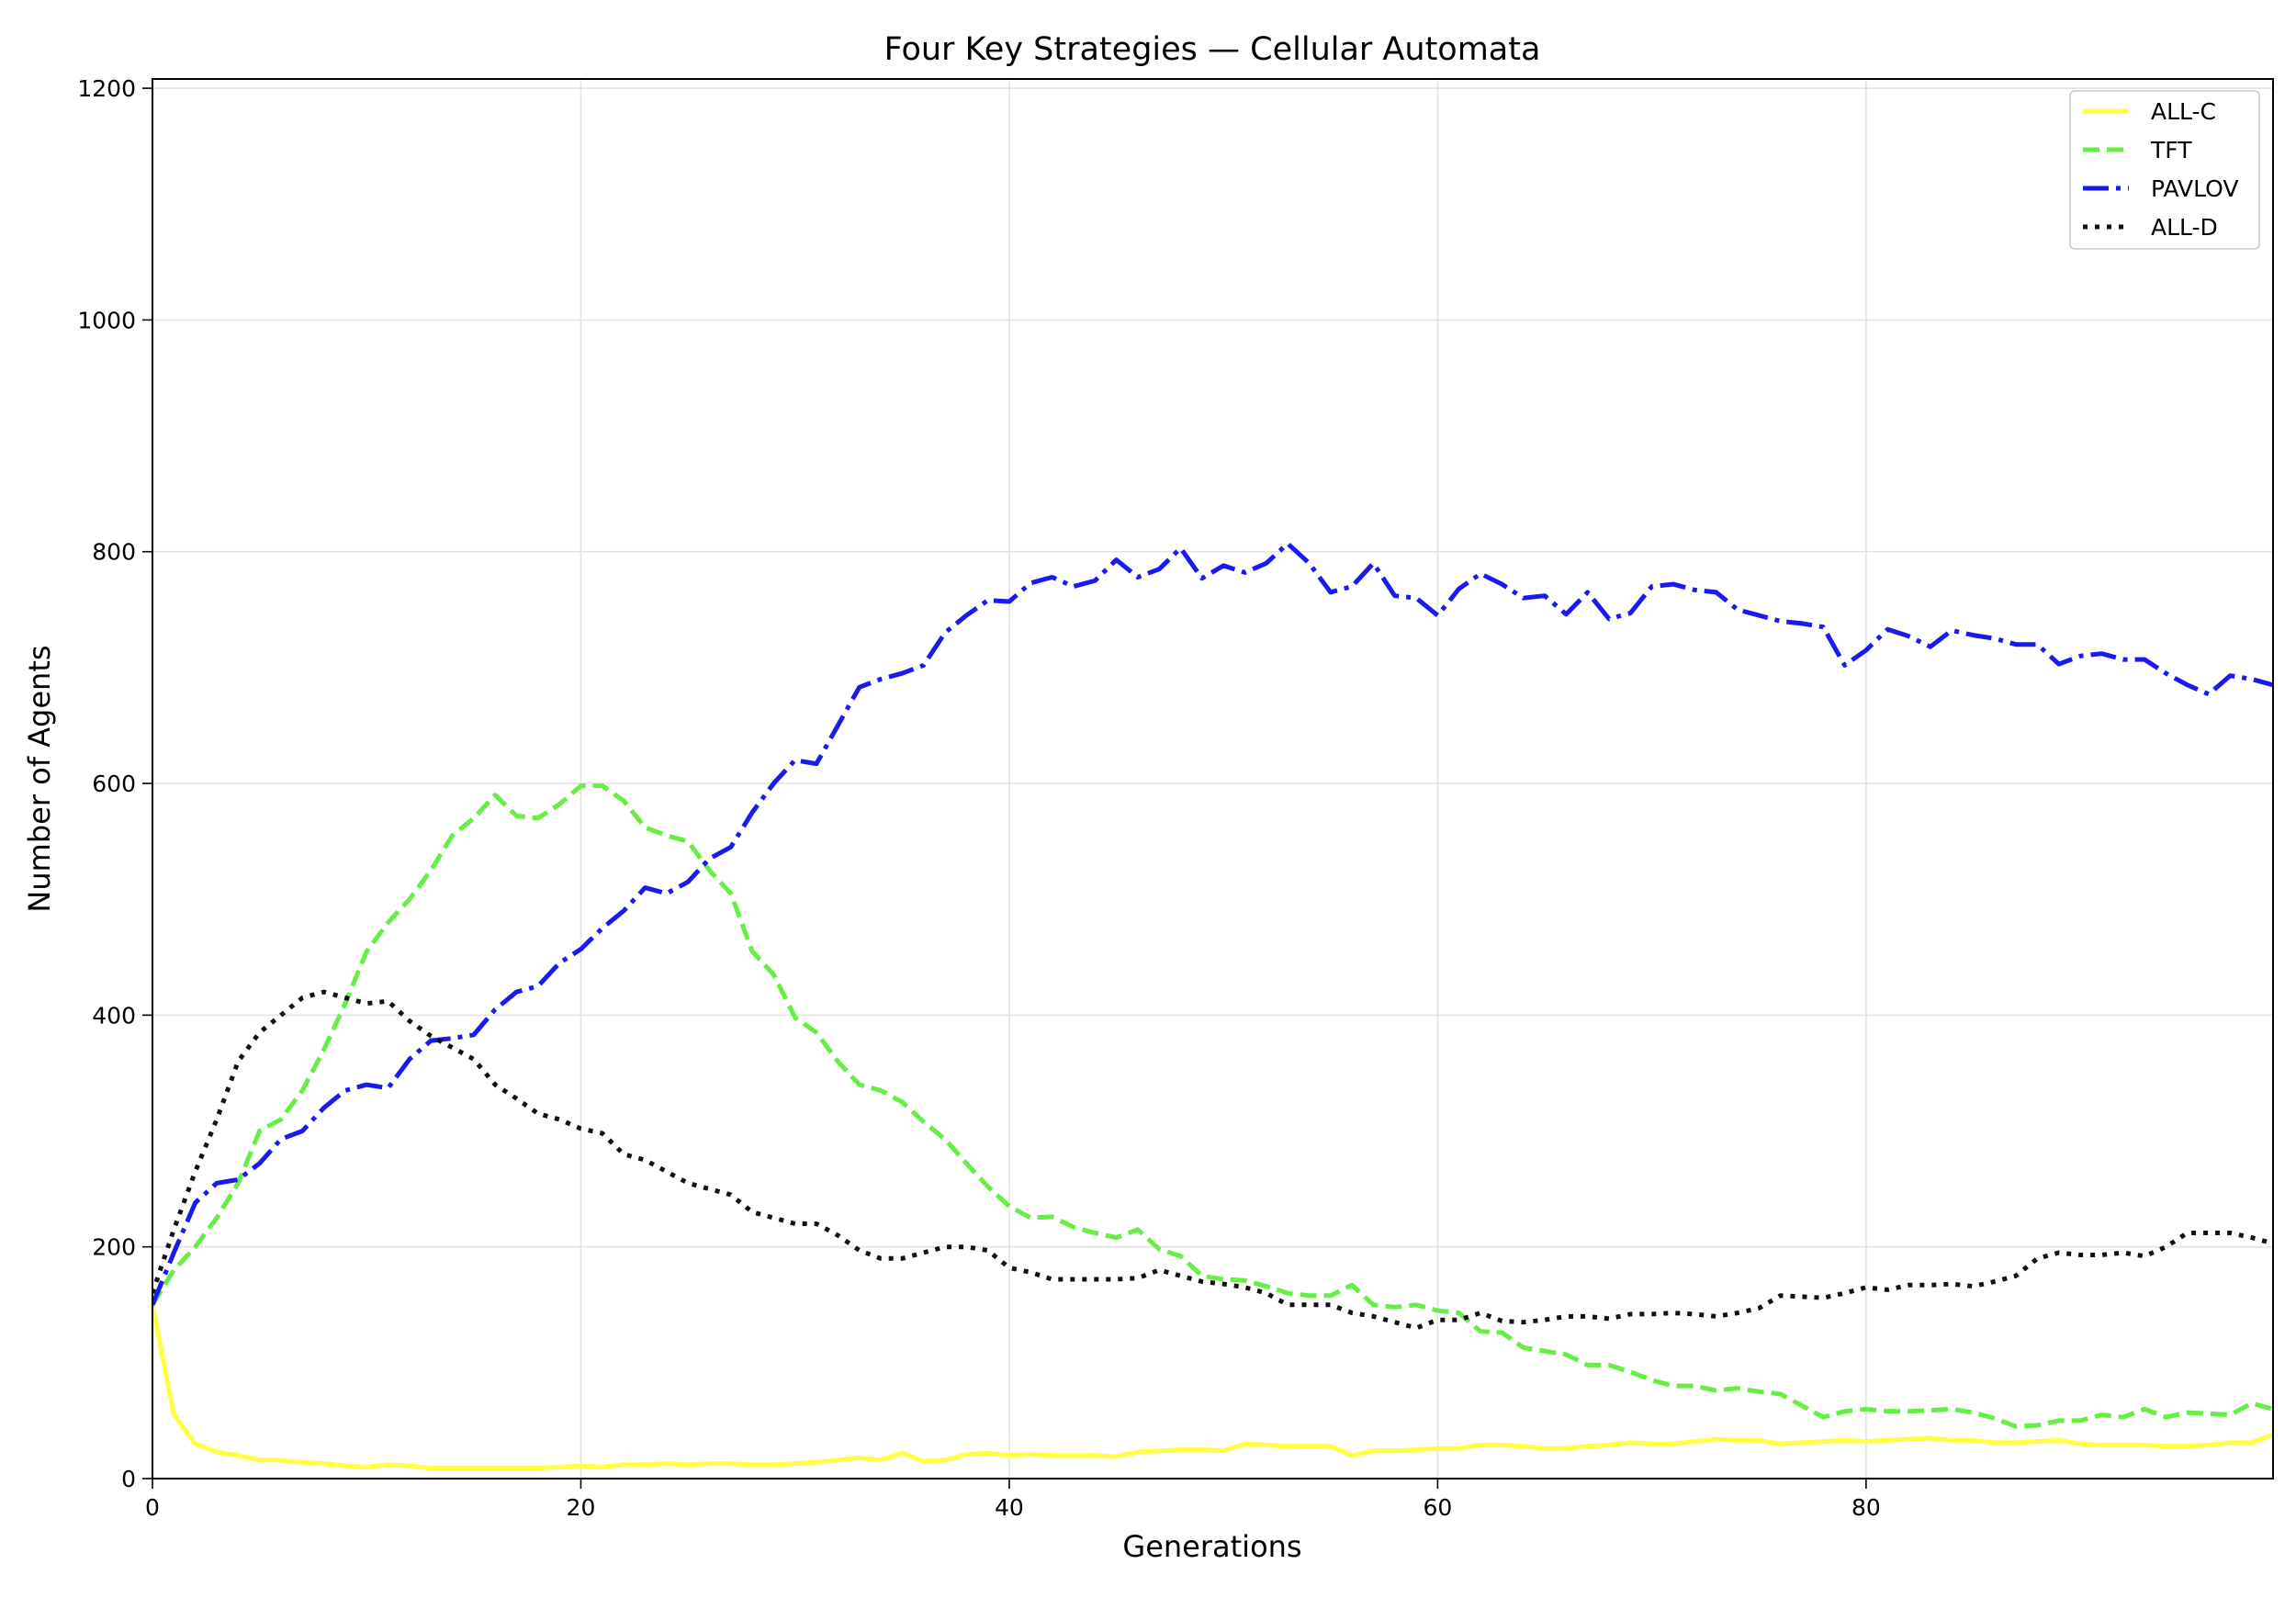 The image size is (2296, 1609). Describe the element at coordinates (1009, 1507) in the screenshot. I see `x-tick-label: 40` at that location.